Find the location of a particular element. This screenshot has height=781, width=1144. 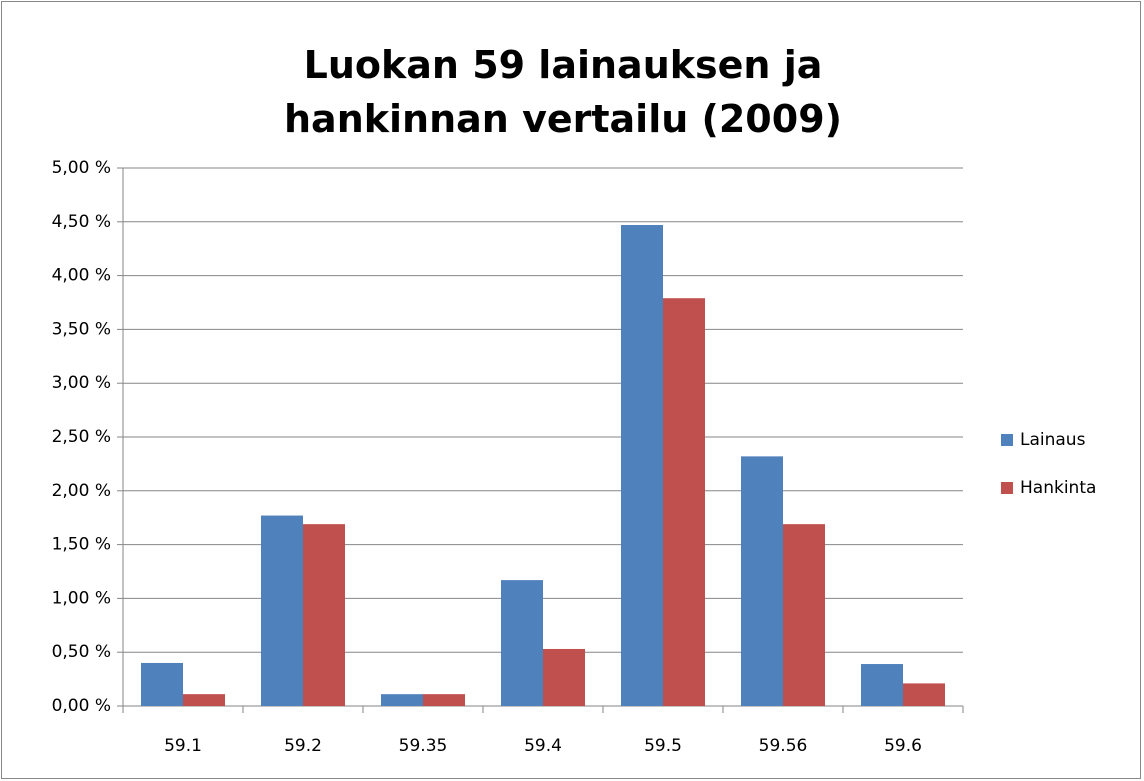

y-tick-label: 1,50 % is located at coordinates (81, 545).